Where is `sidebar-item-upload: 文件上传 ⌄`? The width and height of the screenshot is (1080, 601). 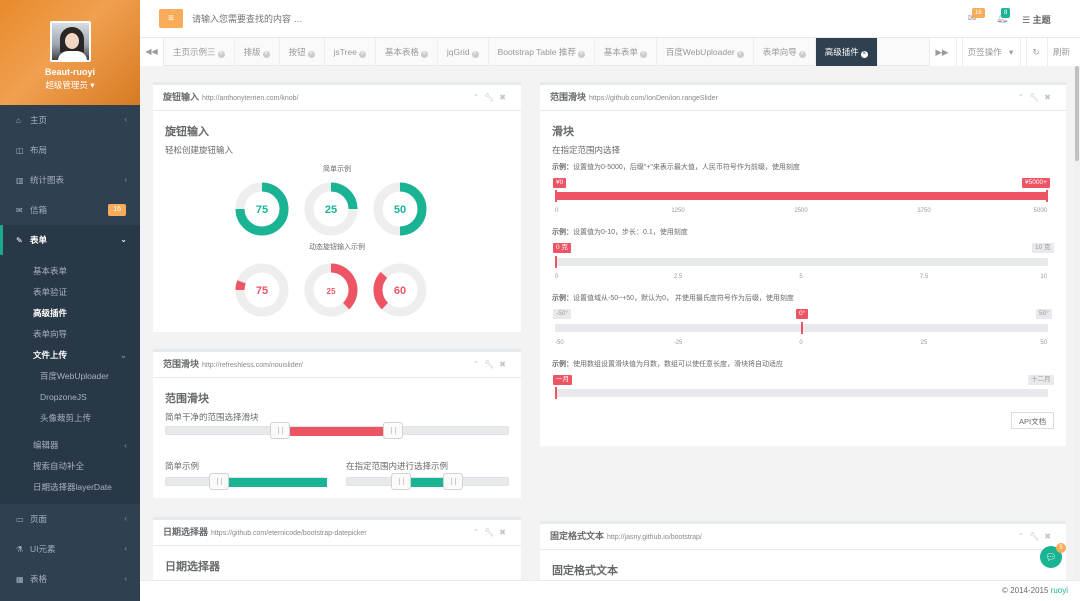
sidebar-item-upload: 文件上传 ⌄ is located at coordinates (70, 355).